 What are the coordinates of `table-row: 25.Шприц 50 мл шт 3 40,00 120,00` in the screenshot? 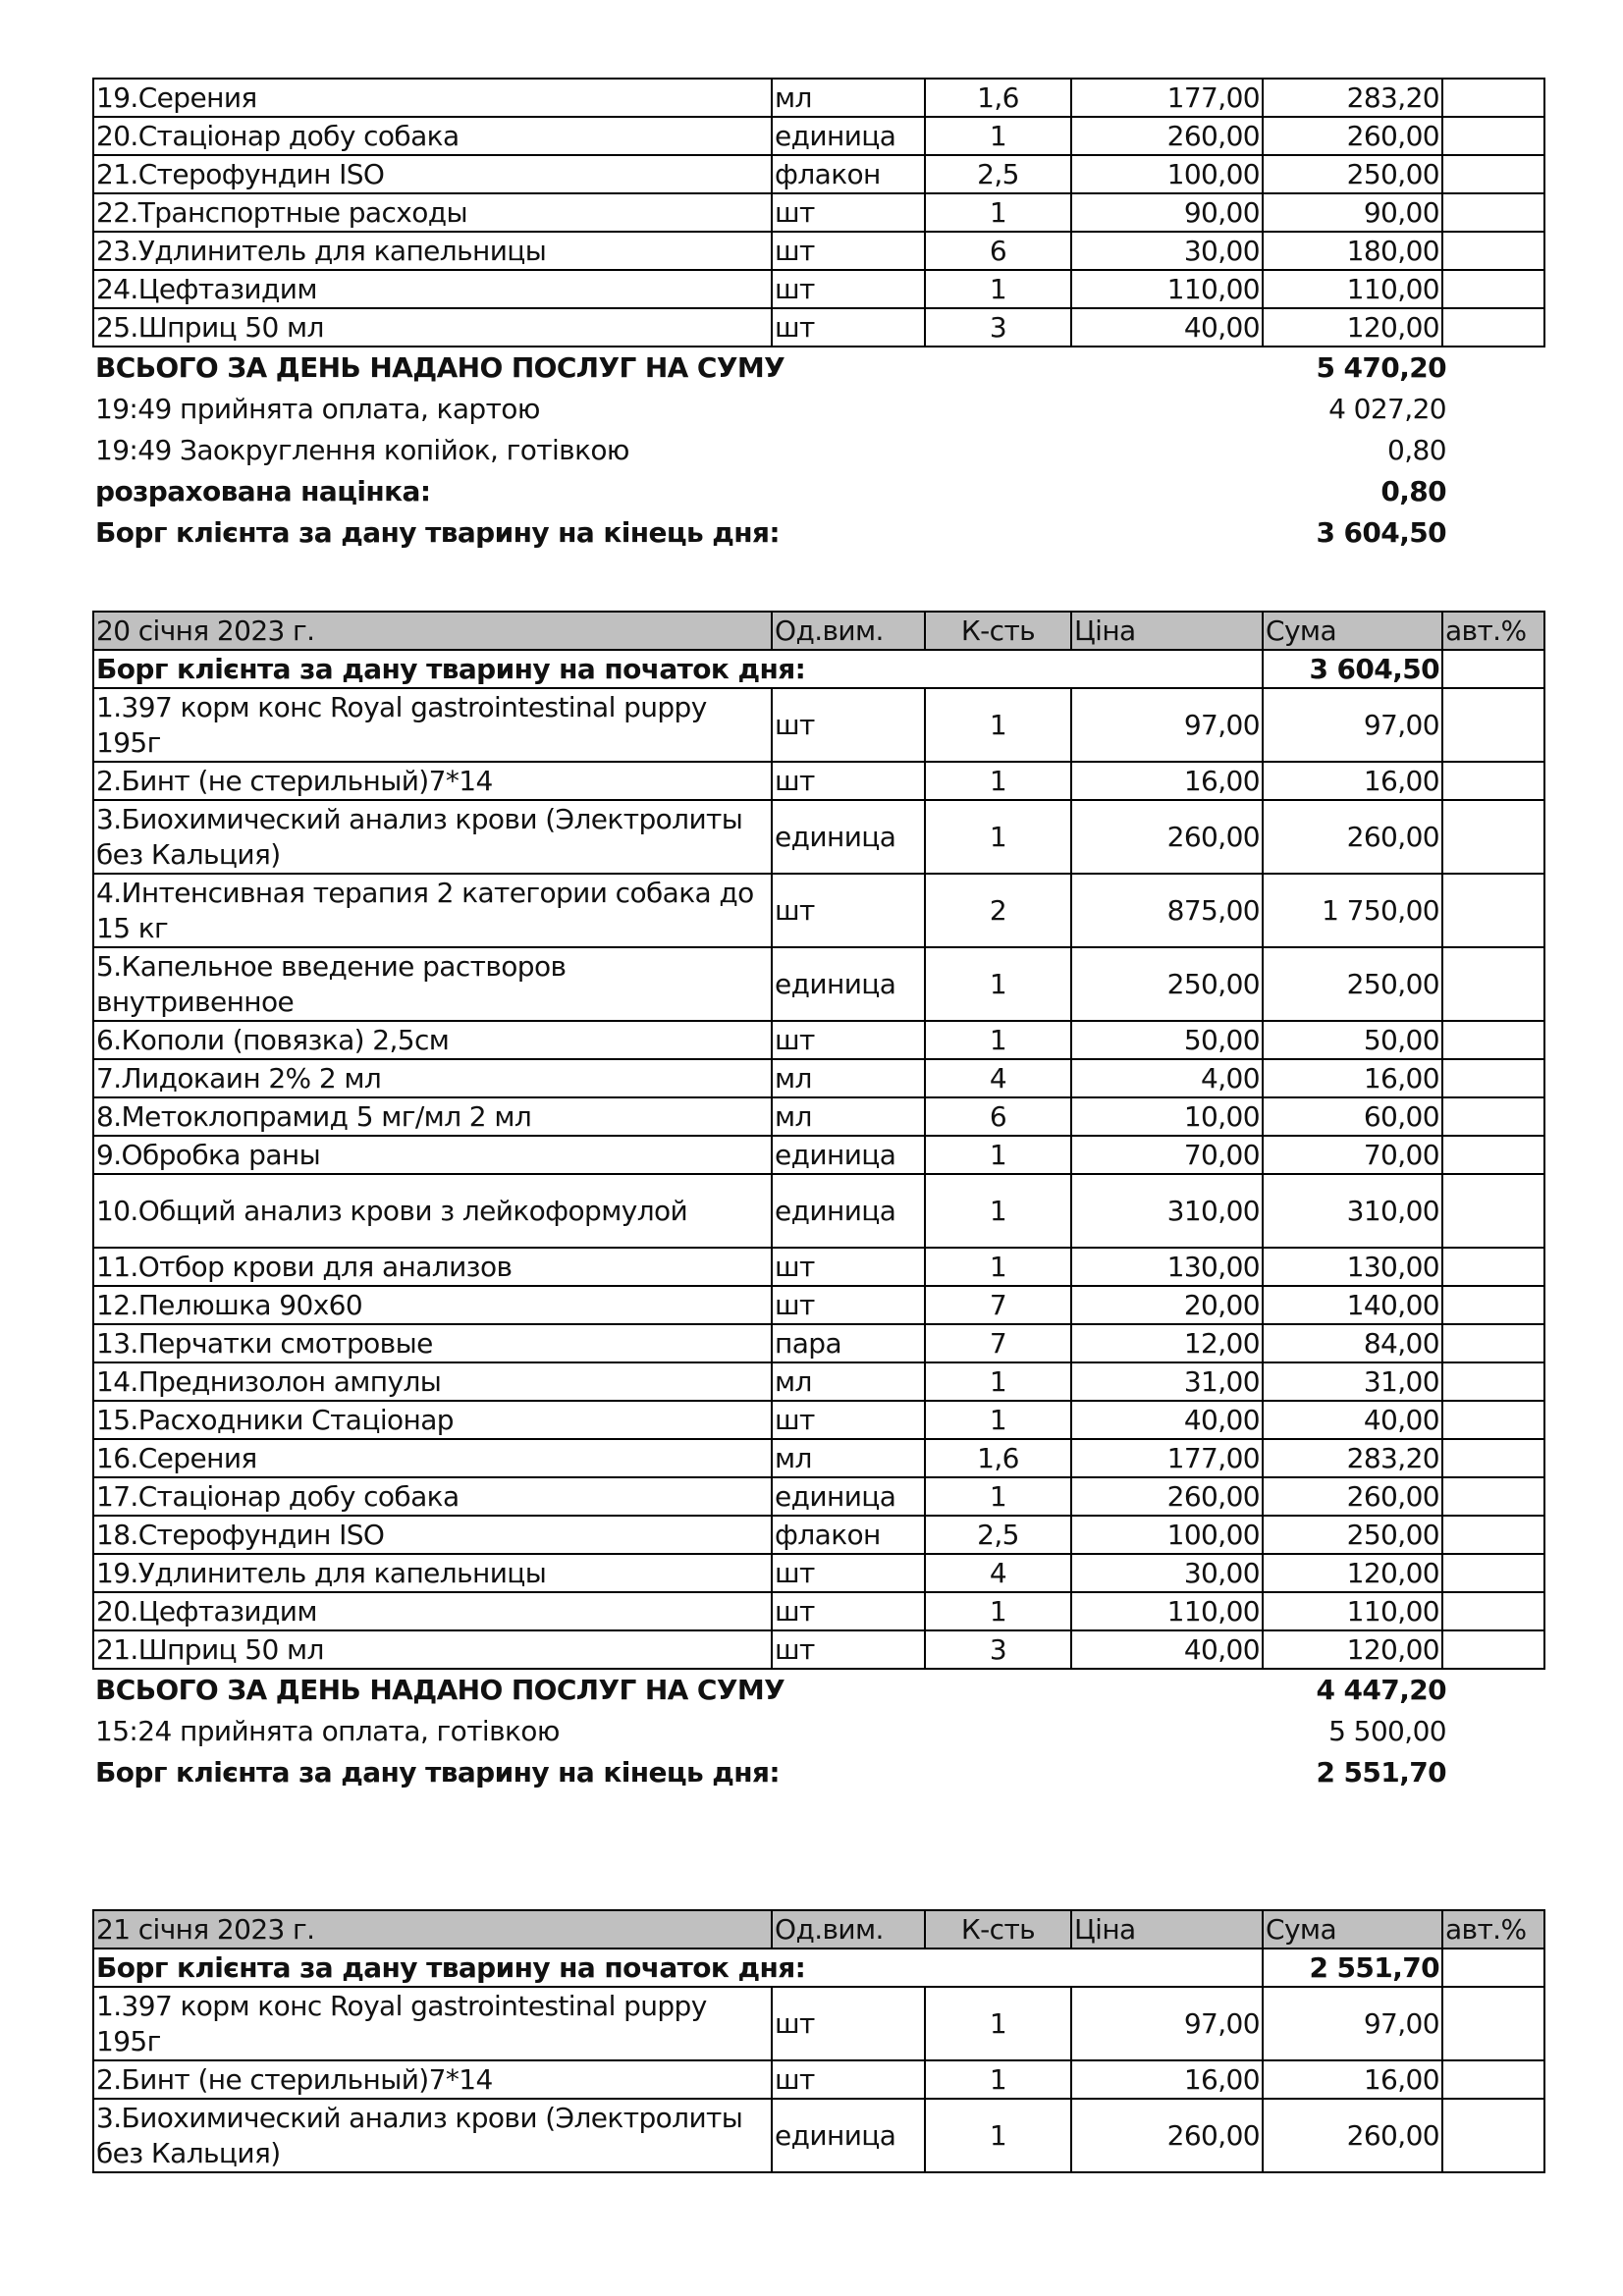 It's located at (818, 327).